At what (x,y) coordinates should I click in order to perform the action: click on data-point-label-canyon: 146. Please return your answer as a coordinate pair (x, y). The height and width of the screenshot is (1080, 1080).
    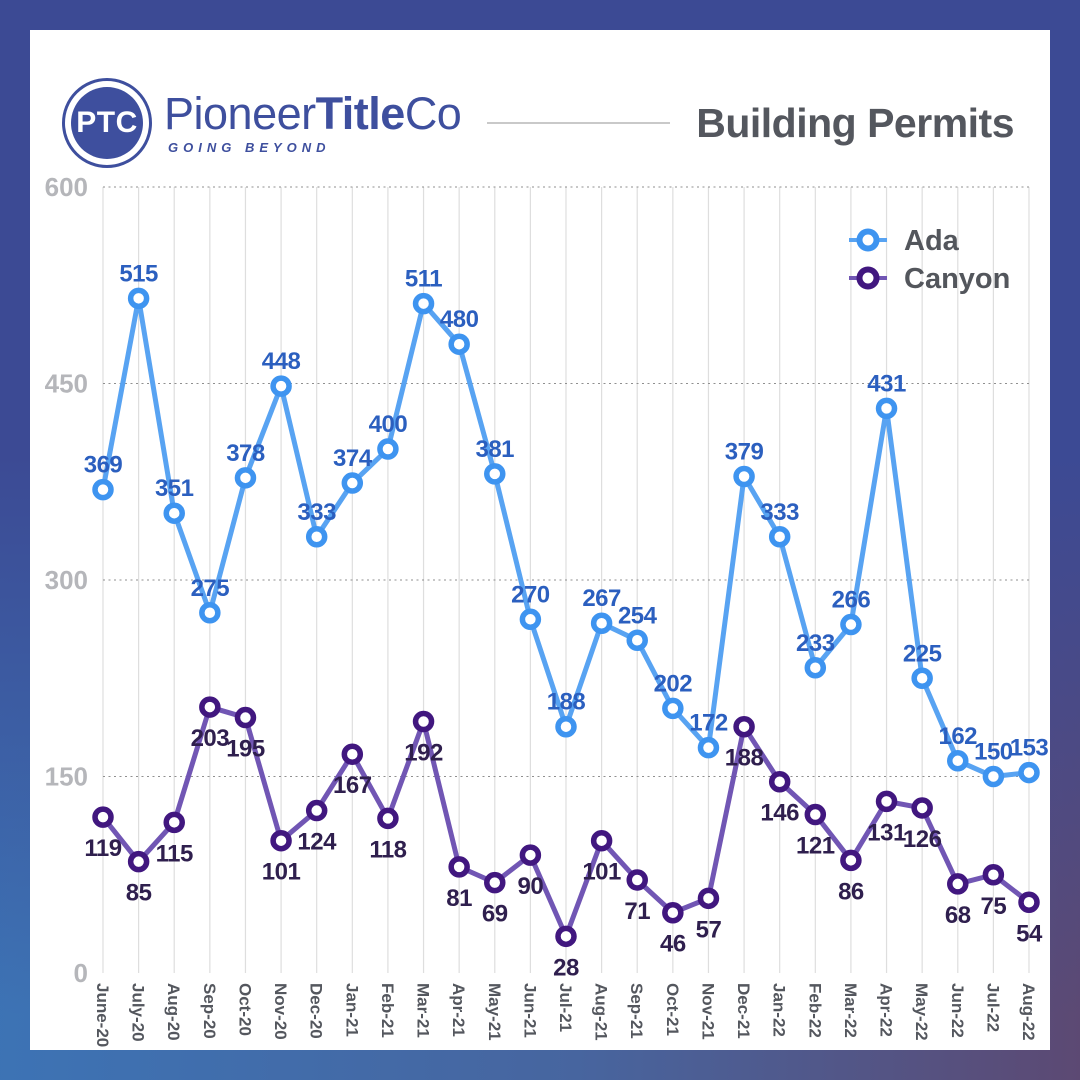
    Looking at the image, I should click on (779, 813).